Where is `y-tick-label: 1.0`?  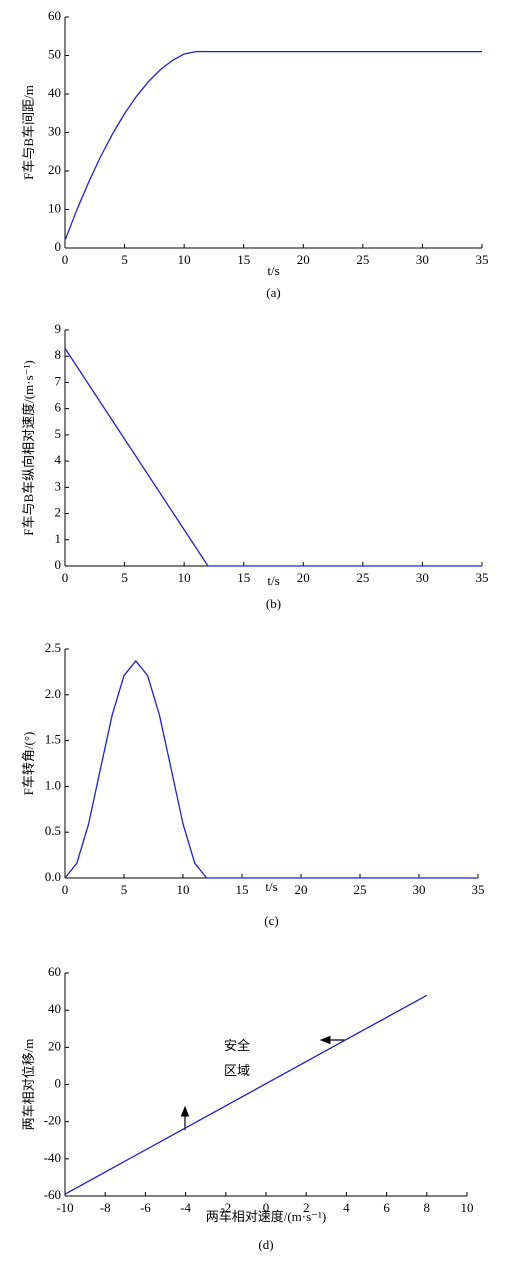 y-tick-label: 1.0 is located at coordinates (53, 784).